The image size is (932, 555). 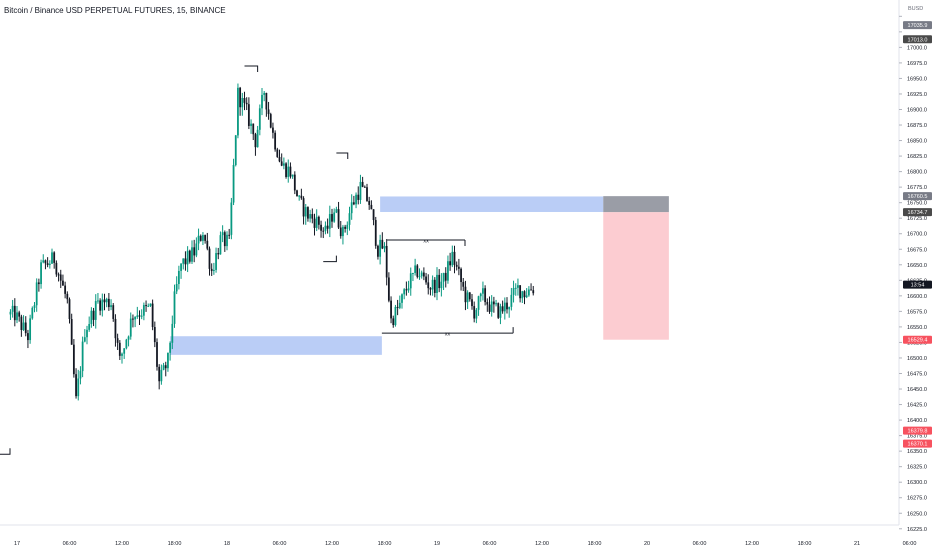 I want to click on stop-zone, so click(x=636, y=204).